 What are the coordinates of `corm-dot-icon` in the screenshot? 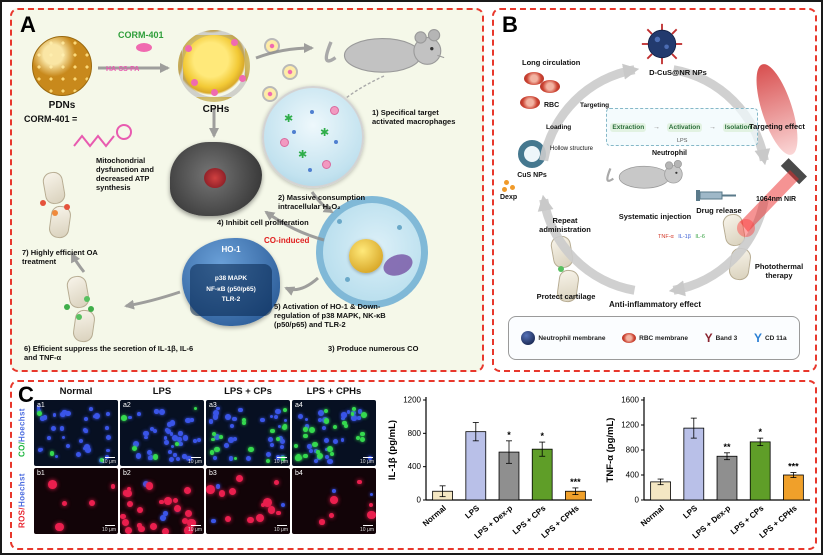 It's located at (214, 92).